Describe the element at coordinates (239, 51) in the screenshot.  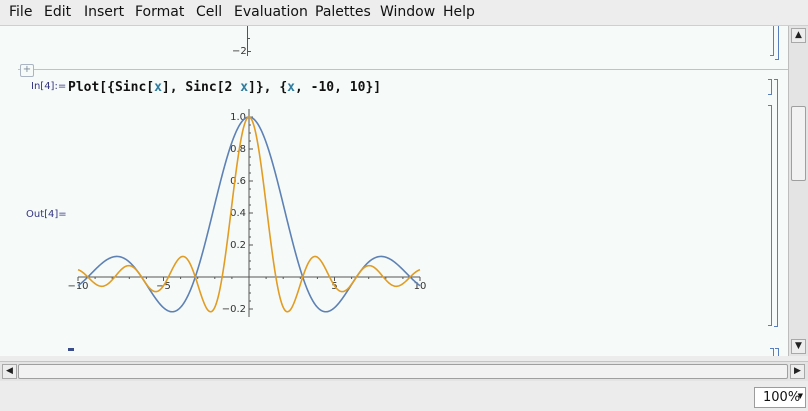
I see `previous-plot-tick-label: −2` at that location.